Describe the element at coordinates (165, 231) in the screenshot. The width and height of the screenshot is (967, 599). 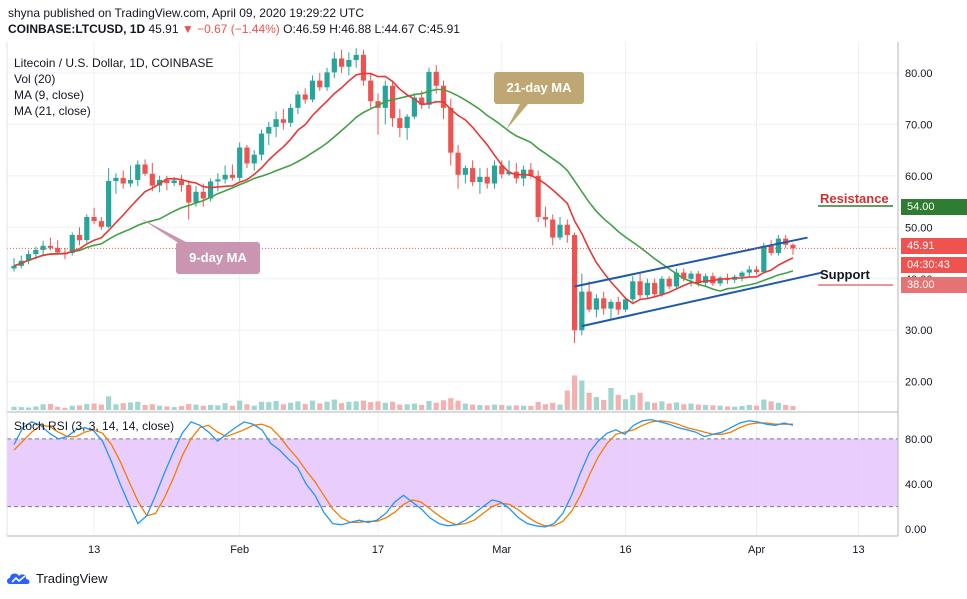
I see `ma9-callout-pointer` at that location.